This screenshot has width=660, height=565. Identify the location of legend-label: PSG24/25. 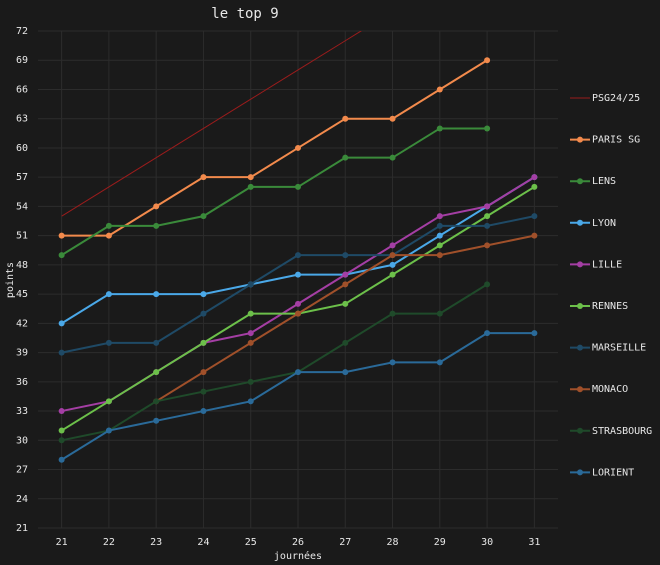
(616, 98).